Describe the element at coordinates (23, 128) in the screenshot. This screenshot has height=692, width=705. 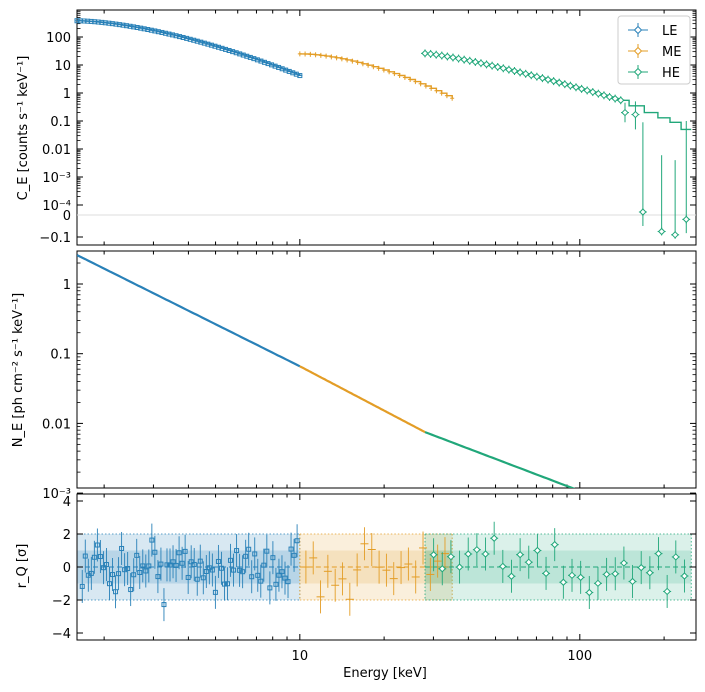
I see `counts-ylabel: C_E [counts s⁻¹ keV⁻¹]` at that location.